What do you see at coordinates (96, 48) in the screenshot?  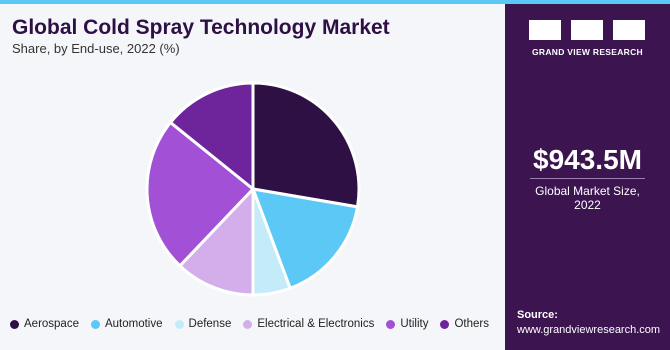 I see `chart-subtitle: Share, by End-use, 2022 (%)` at bounding box center [96, 48].